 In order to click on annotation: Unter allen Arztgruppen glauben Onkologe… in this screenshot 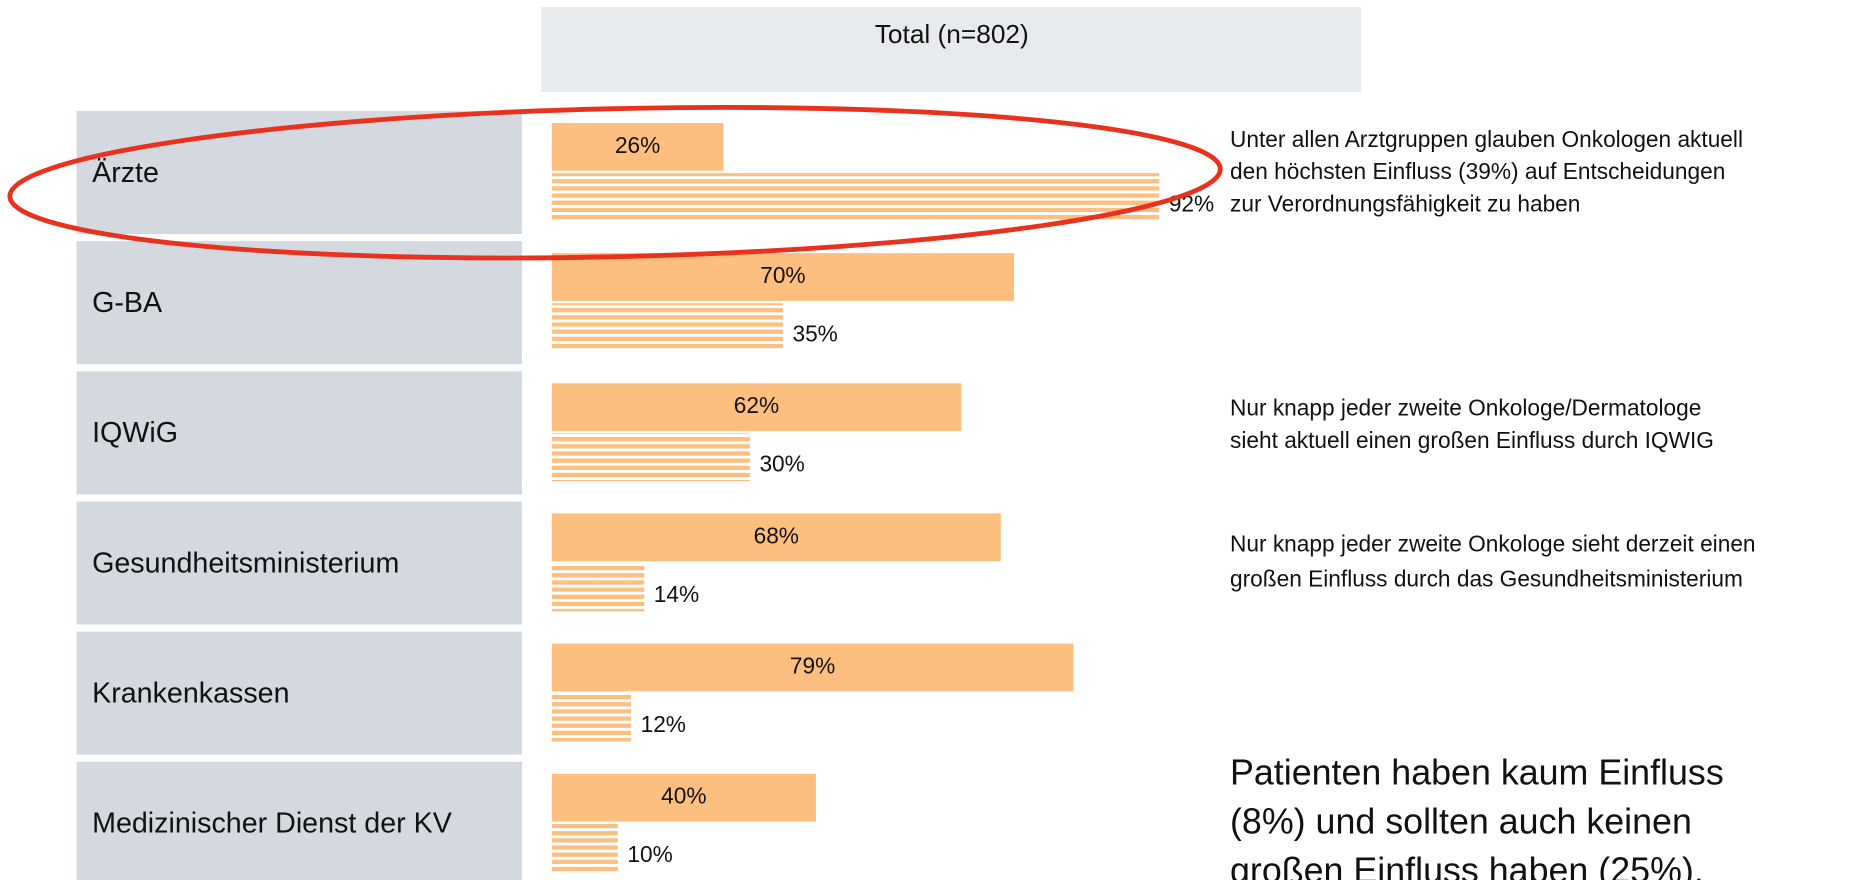, I will do `click(1486, 139)`.